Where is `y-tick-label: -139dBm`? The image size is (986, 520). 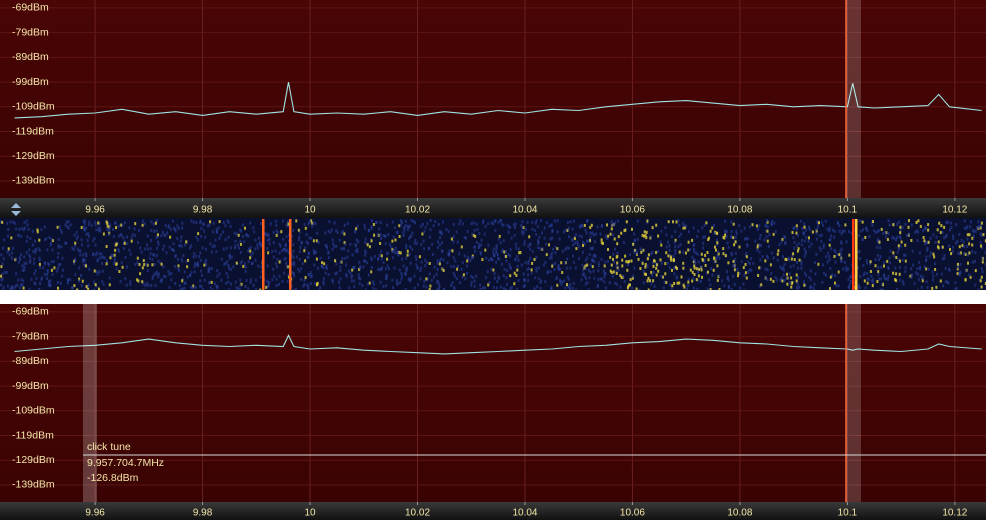
y-tick-label: -139dBm is located at coordinates (33, 485).